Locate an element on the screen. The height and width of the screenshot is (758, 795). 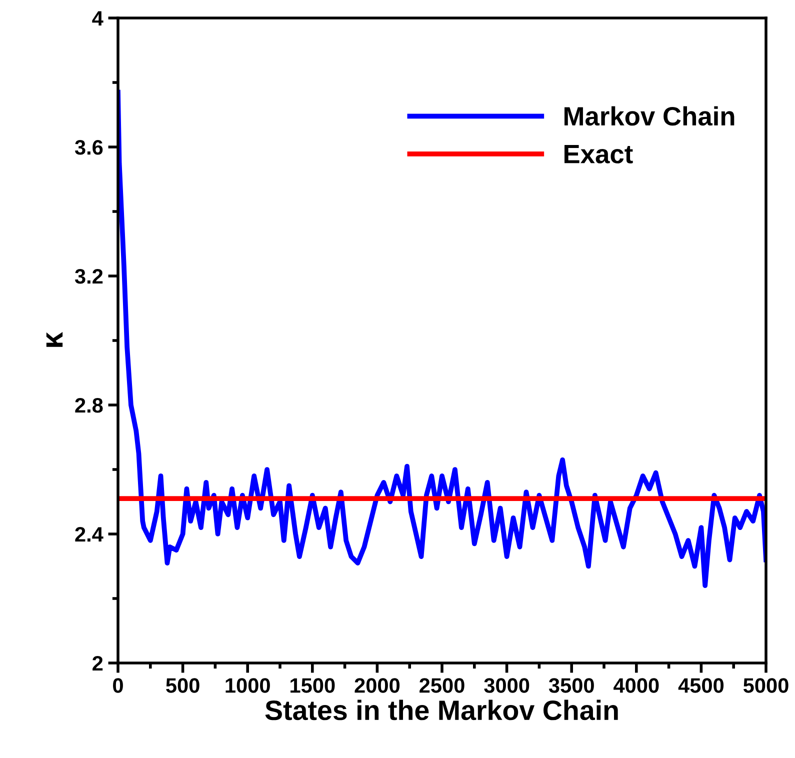
x-tick-label: 2000 is located at coordinates (377, 685).